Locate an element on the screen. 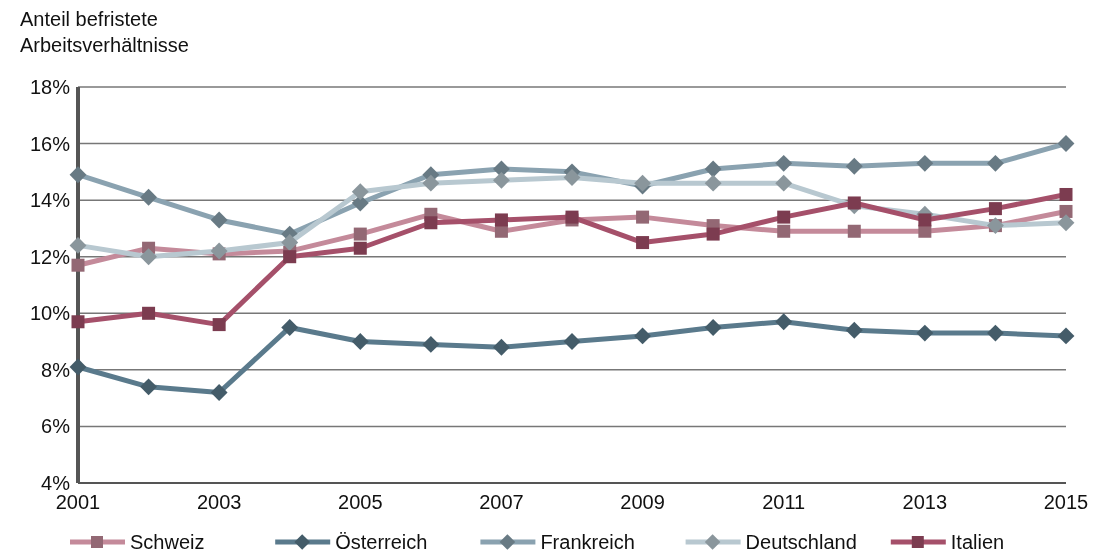 This screenshot has height=556, width=1099. x-tick-label: 2007 is located at coordinates (501, 502).